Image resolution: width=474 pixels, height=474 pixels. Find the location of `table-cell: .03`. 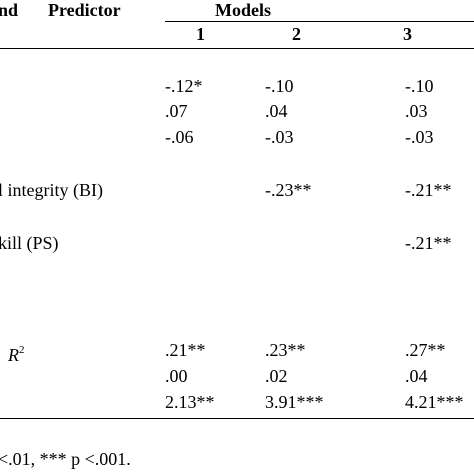

table-cell: .03 is located at coordinates (416, 111).